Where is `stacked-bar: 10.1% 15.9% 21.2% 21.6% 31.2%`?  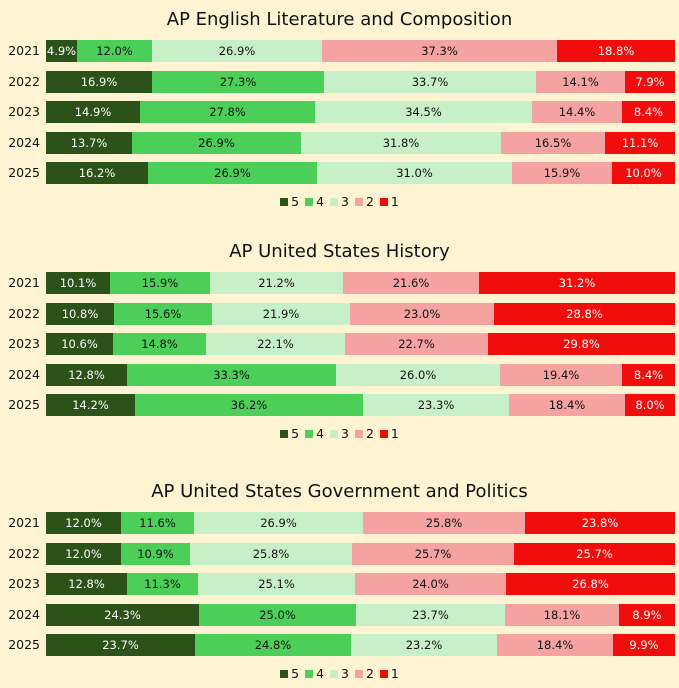 stacked-bar: 10.1% 15.9% 21.2% 21.6% 31.2% is located at coordinates (360, 283).